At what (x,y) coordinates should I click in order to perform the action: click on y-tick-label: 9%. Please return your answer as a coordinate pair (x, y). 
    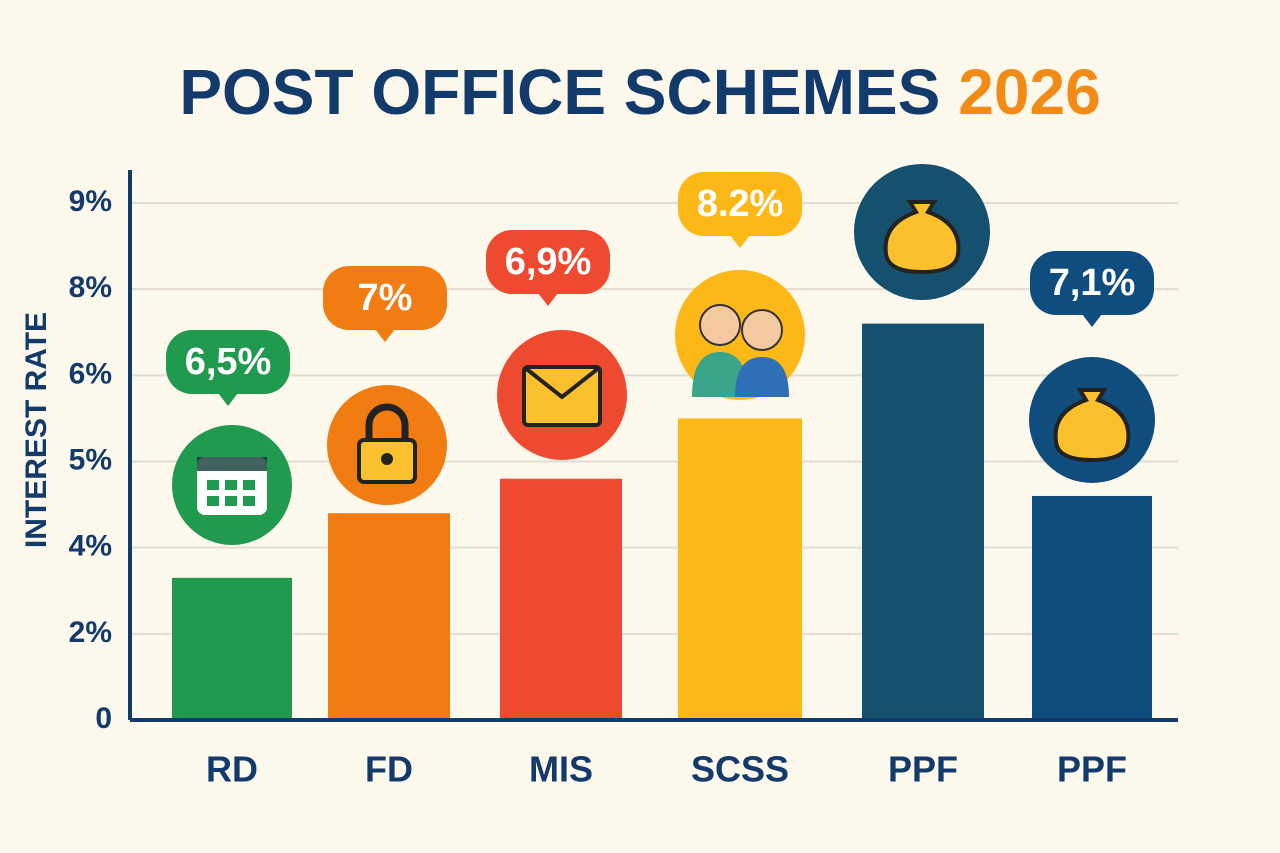
    Looking at the image, I should click on (90, 201).